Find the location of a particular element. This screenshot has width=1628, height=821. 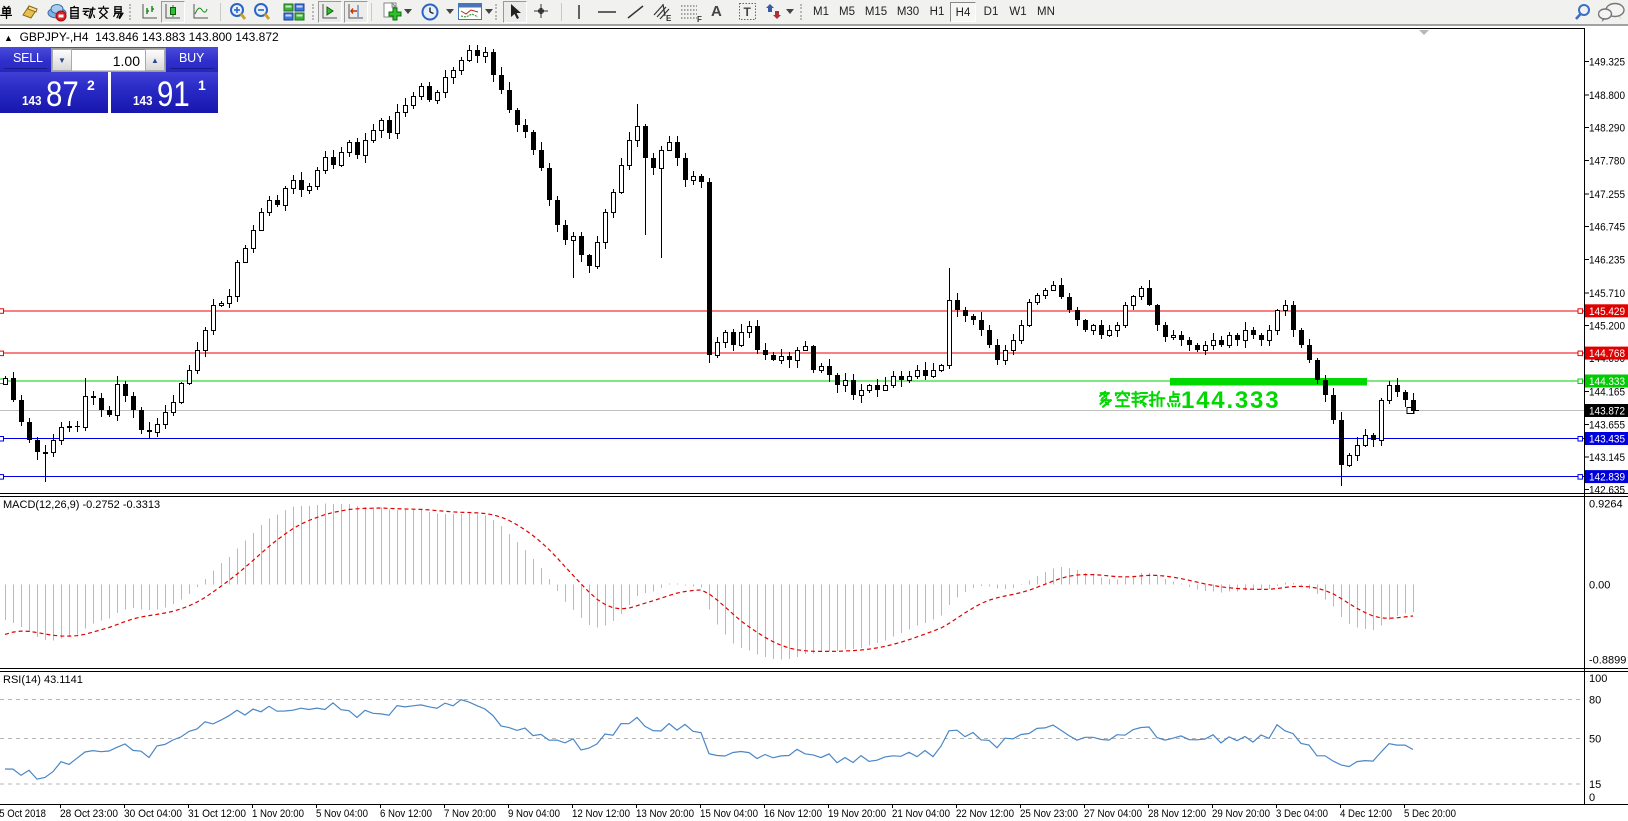

svg-text: 144.768 is located at coordinates (1607, 354).